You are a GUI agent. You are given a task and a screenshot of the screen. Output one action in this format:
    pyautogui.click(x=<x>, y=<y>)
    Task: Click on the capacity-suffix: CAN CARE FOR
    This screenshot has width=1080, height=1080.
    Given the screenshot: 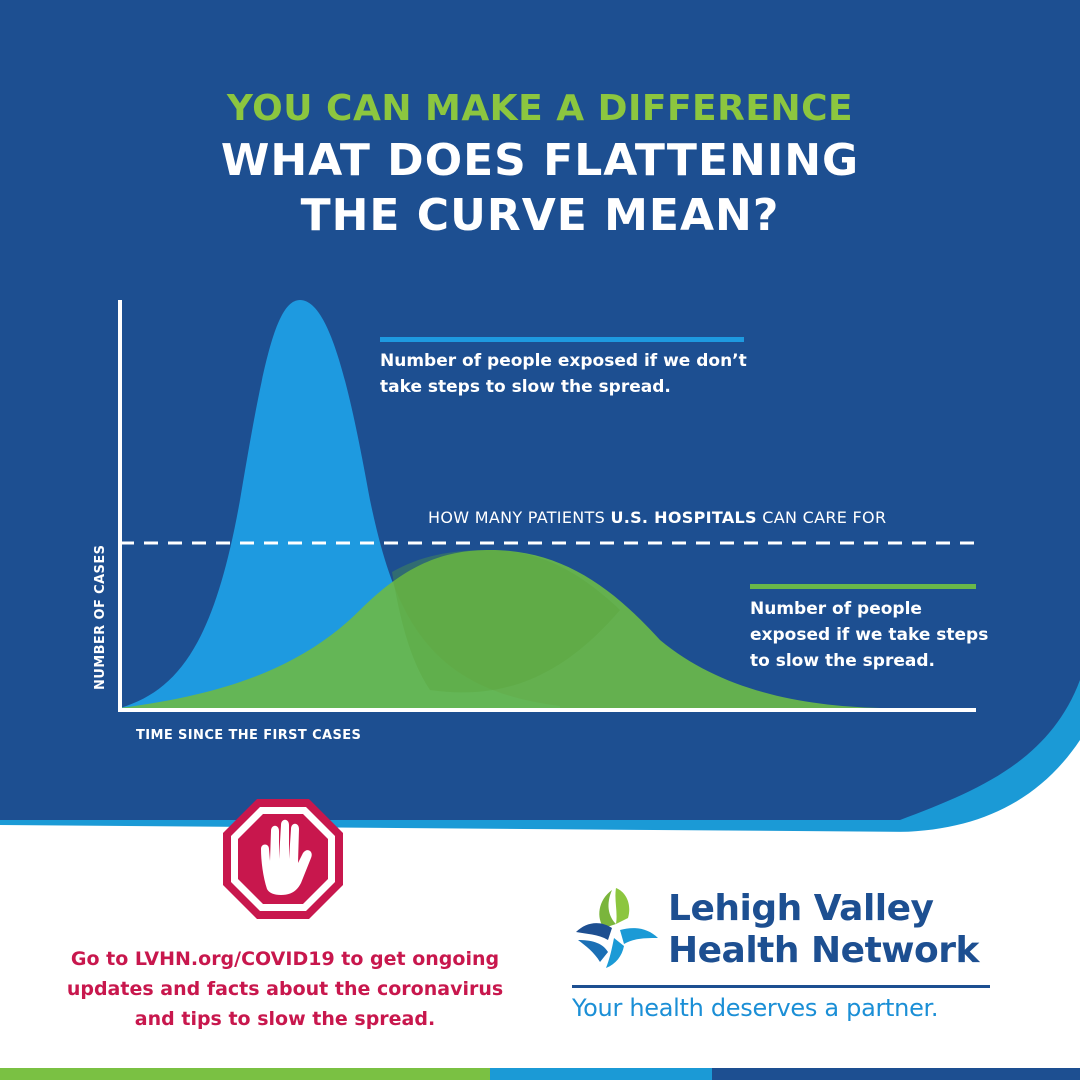 What is the action you would take?
    pyautogui.click(x=824, y=517)
    